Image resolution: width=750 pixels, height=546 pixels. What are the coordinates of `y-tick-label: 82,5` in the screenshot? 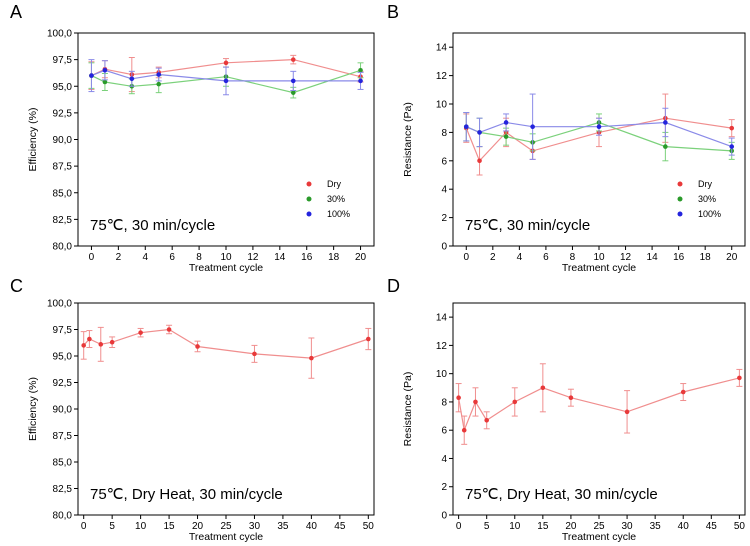 It's located at (63, 220).